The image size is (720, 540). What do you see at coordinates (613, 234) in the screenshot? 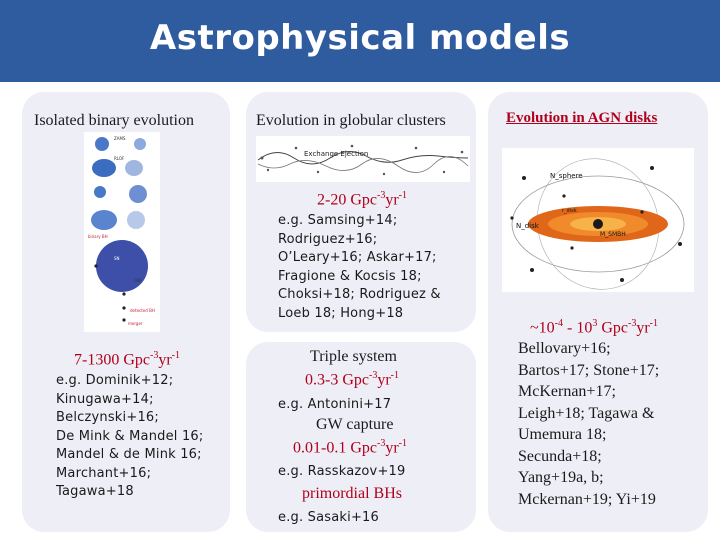
I see `fig-label-m-smbh: M_SMBH` at bounding box center [613, 234].